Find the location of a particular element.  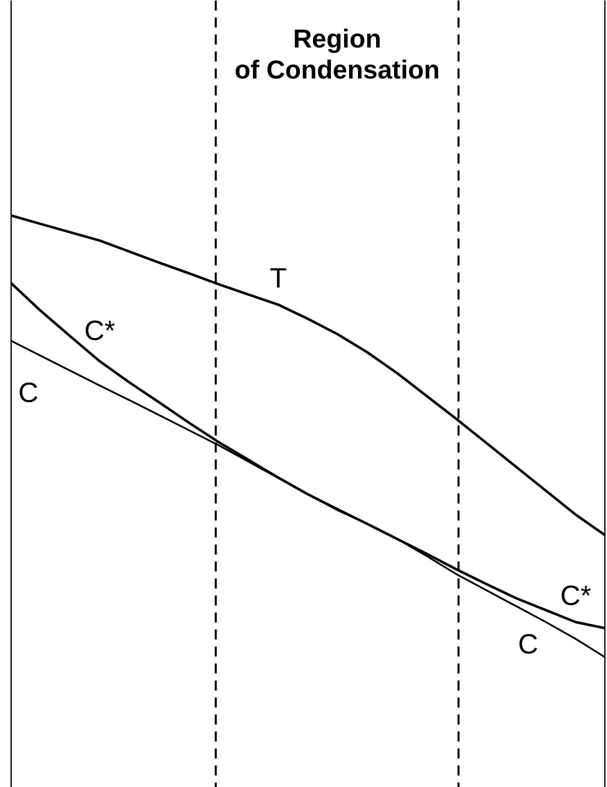

series-label: C* is located at coordinates (100, 330).